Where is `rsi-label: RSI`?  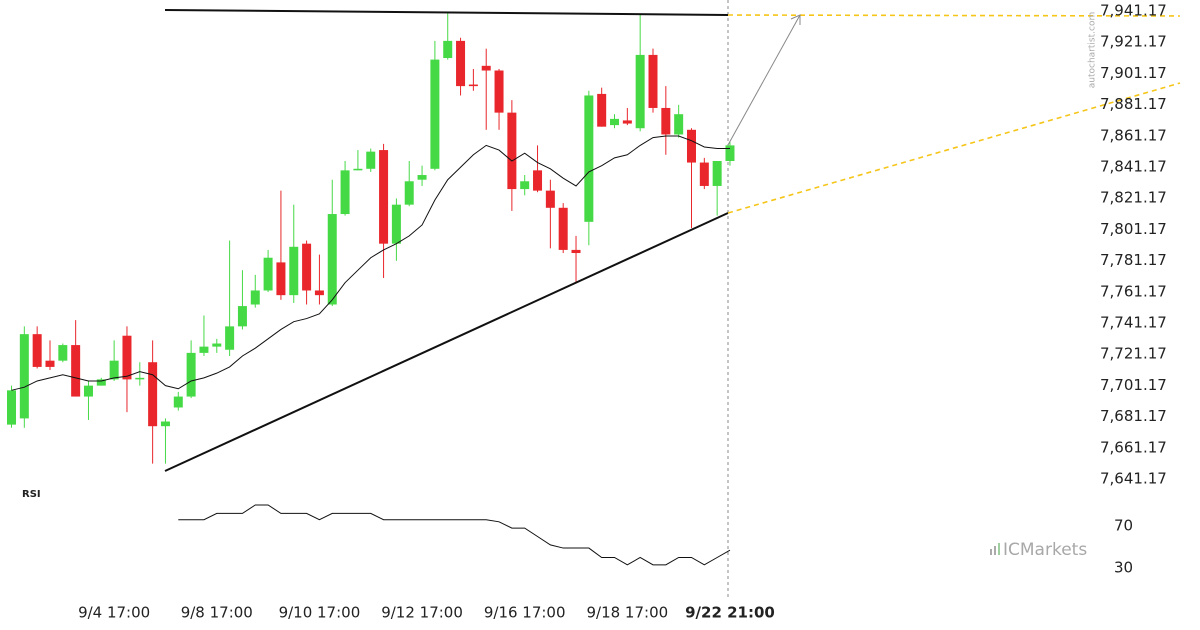 rsi-label: RSI is located at coordinates (31, 494).